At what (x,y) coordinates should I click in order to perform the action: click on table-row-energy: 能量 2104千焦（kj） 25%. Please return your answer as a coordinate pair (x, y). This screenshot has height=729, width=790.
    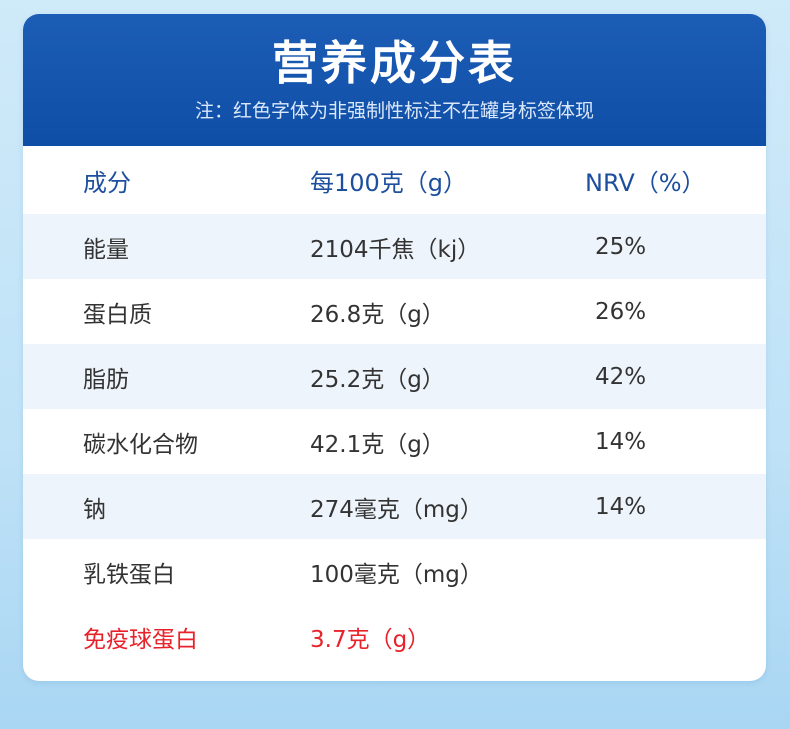
    Looking at the image, I should click on (394, 246).